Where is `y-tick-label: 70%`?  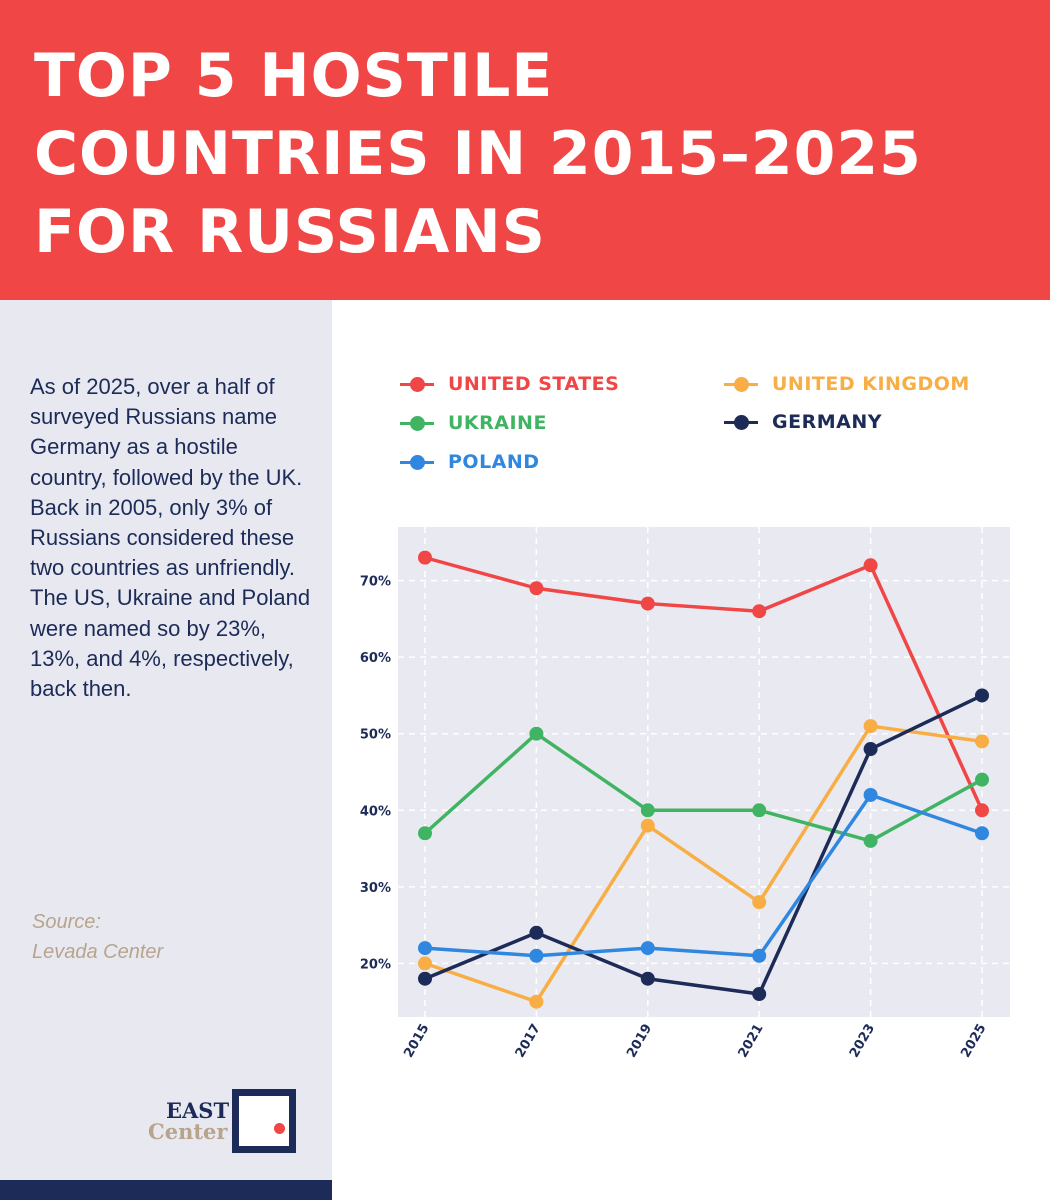 y-tick-label: 70% is located at coordinates (375, 582).